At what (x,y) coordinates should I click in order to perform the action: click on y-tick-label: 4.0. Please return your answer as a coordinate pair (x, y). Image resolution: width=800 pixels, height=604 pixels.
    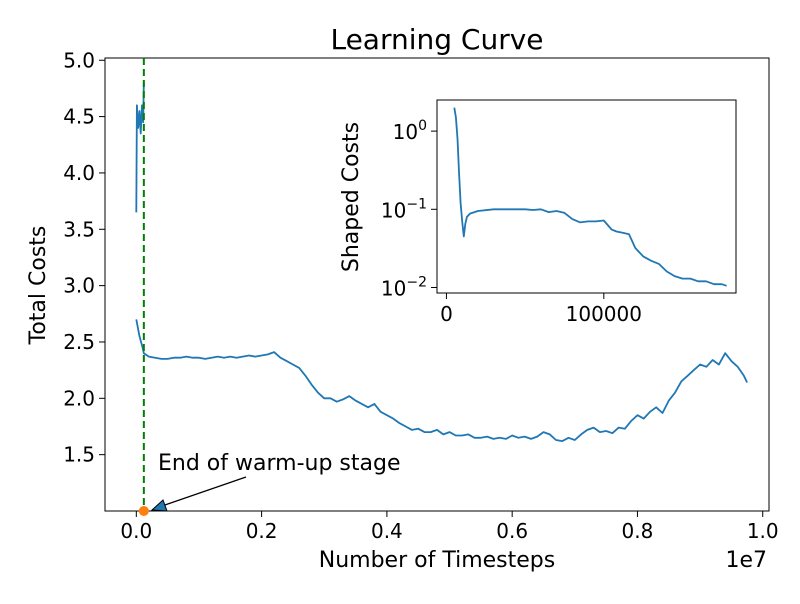
    Looking at the image, I should click on (79, 173).